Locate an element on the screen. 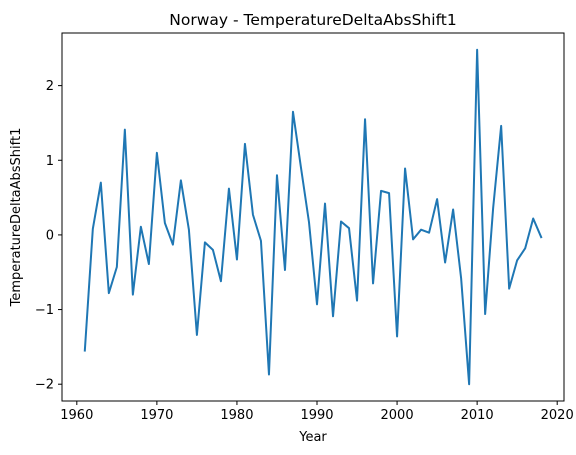  y-tick-label: −1 is located at coordinates (44, 310).